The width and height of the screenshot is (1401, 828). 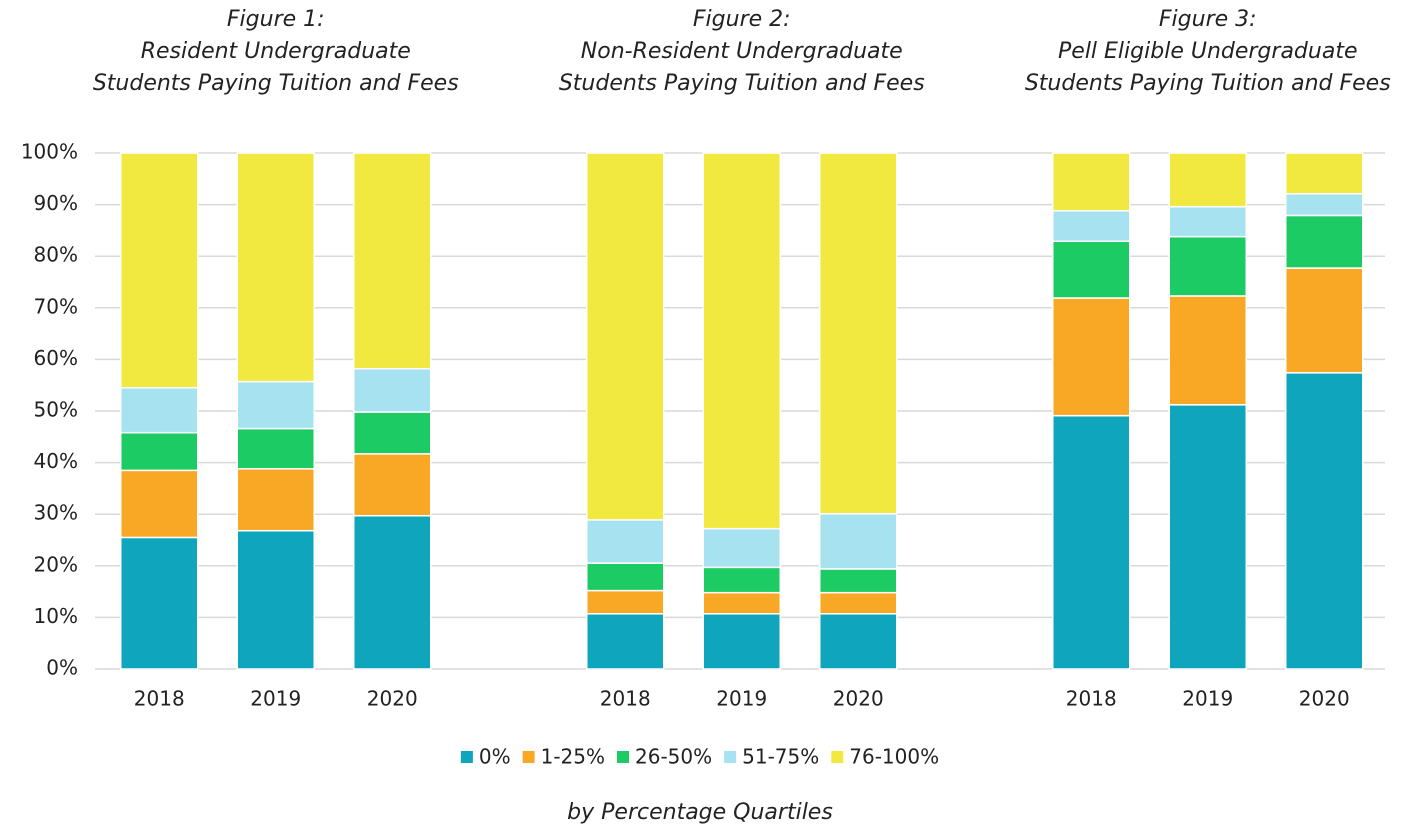 What do you see at coordinates (573, 757) in the screenshot?
I see `legend-label: 1-25%` at bounding box center [573, 757].